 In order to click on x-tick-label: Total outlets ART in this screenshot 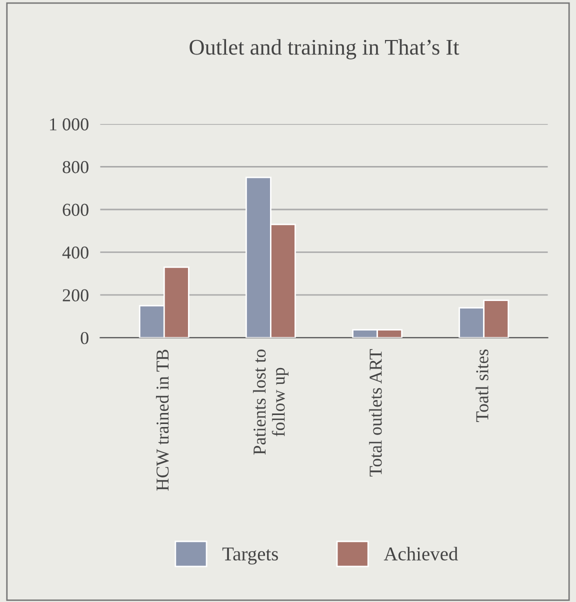, I will do `click(375, 413)`.